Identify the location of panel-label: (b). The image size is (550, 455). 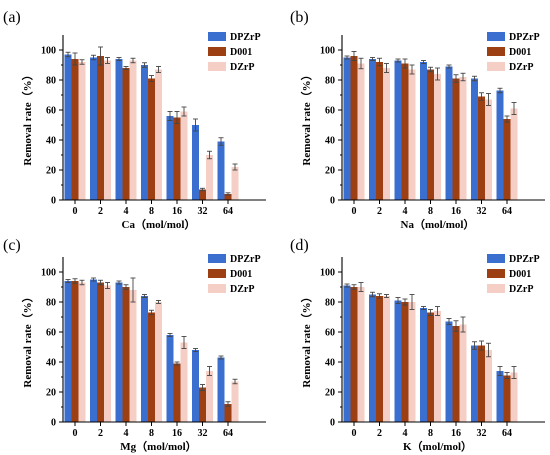
(299, 17).